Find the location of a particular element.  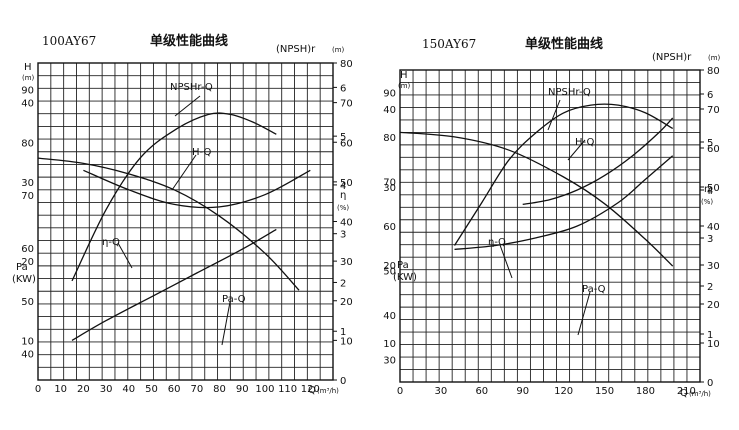

npsh-tick-label: 4 is located at coordinates (710, 191).